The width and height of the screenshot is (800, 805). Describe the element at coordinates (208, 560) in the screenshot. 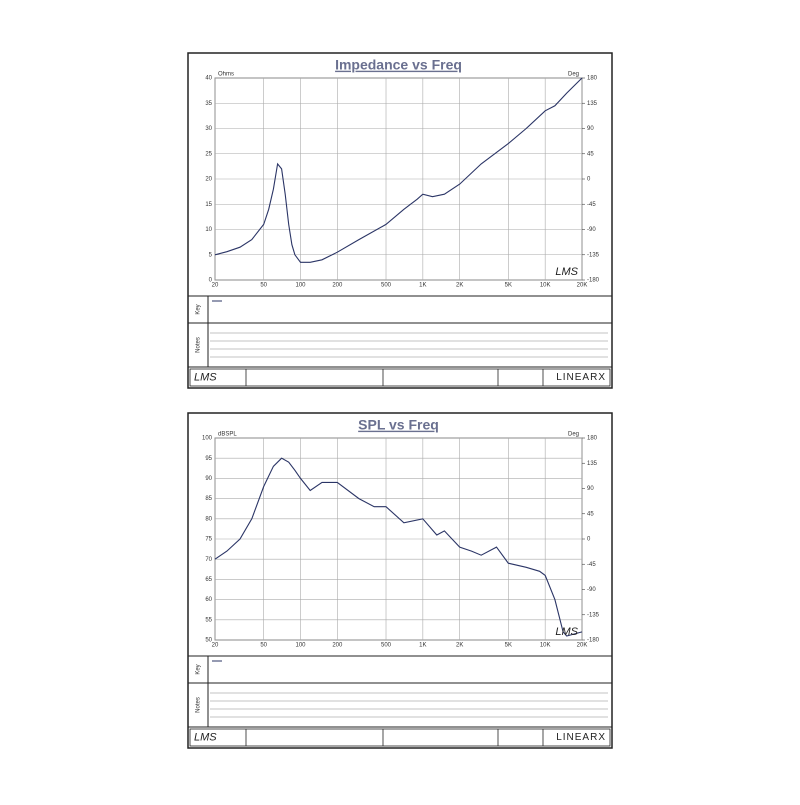

I see `y-tick-label: 70` at that location.